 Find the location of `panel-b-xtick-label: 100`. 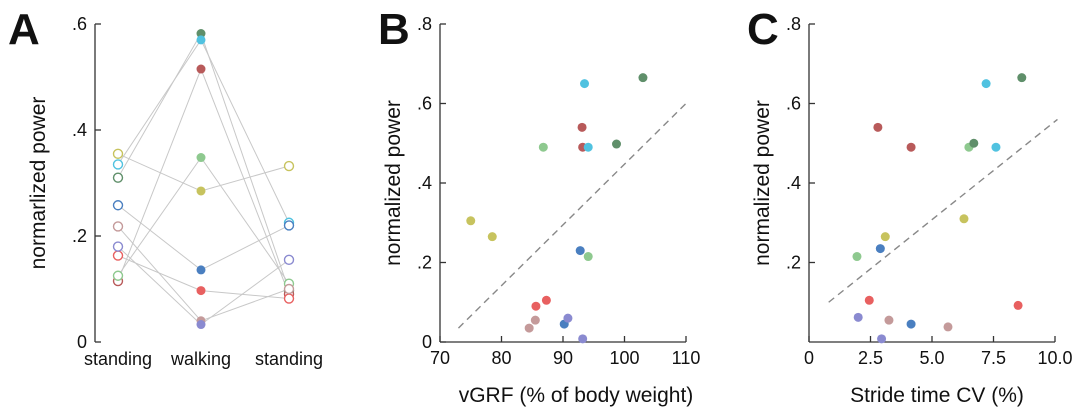

panel-b-xtick-label: 100 is located at coordinates (624, 358).